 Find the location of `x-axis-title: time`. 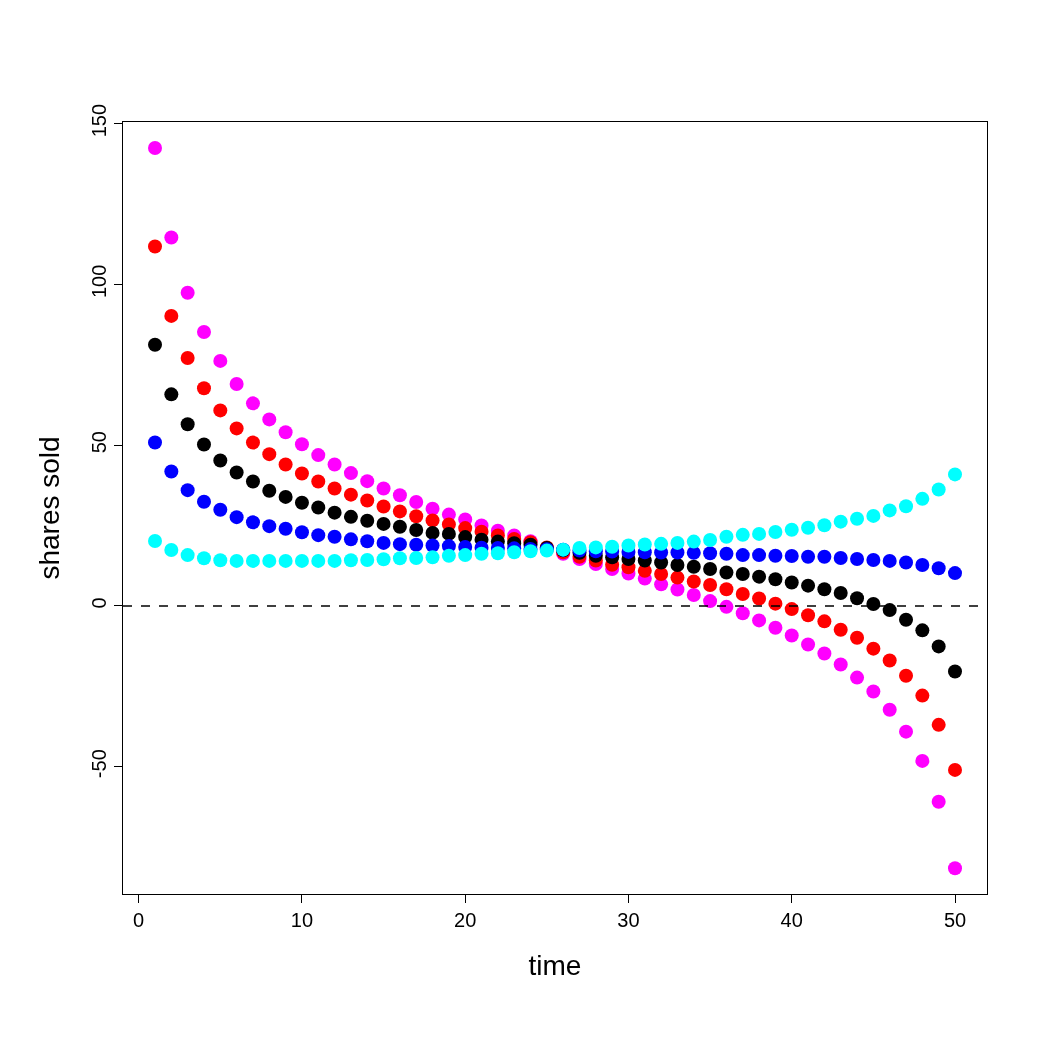

x-axis-title: time is located at coordinates (555, 966).